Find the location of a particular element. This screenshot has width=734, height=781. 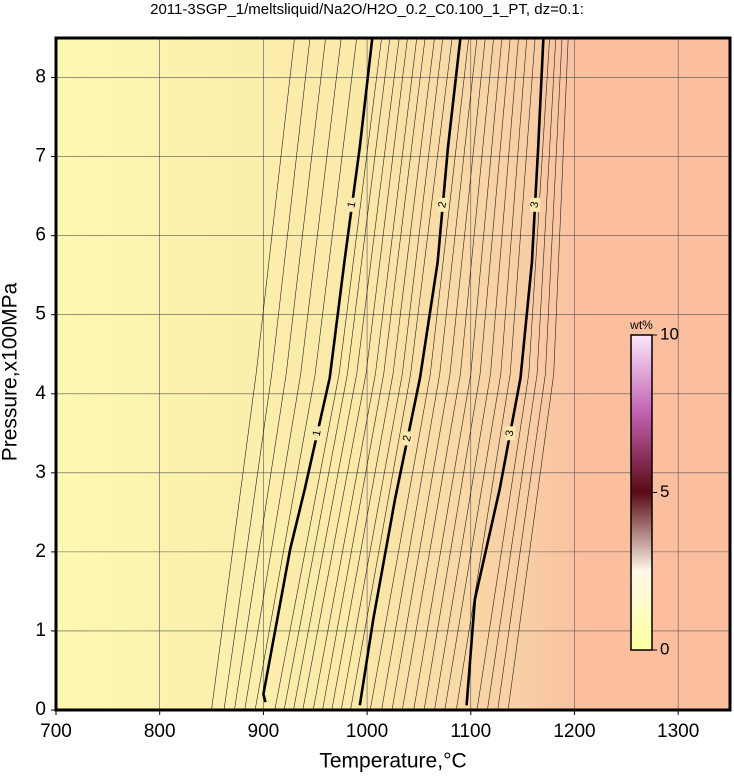

y-tick-label: 3 is located at coordinates (40, 472).